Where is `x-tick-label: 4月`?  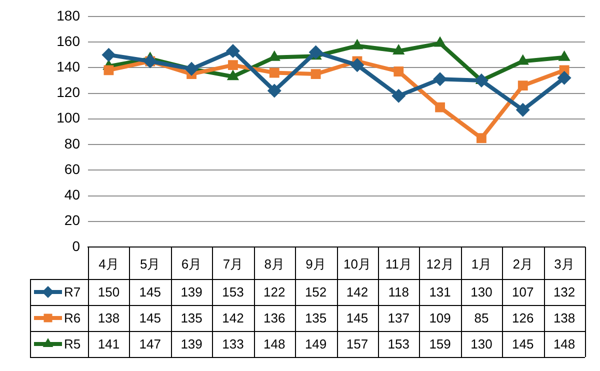
x-tick-label: 4月 is located at coordinates (108, 264).